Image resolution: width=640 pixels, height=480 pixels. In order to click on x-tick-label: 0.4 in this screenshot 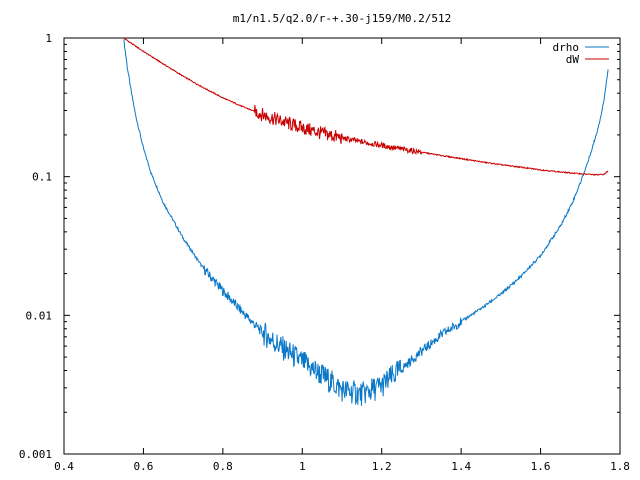, I will do `click(64, 466)`.